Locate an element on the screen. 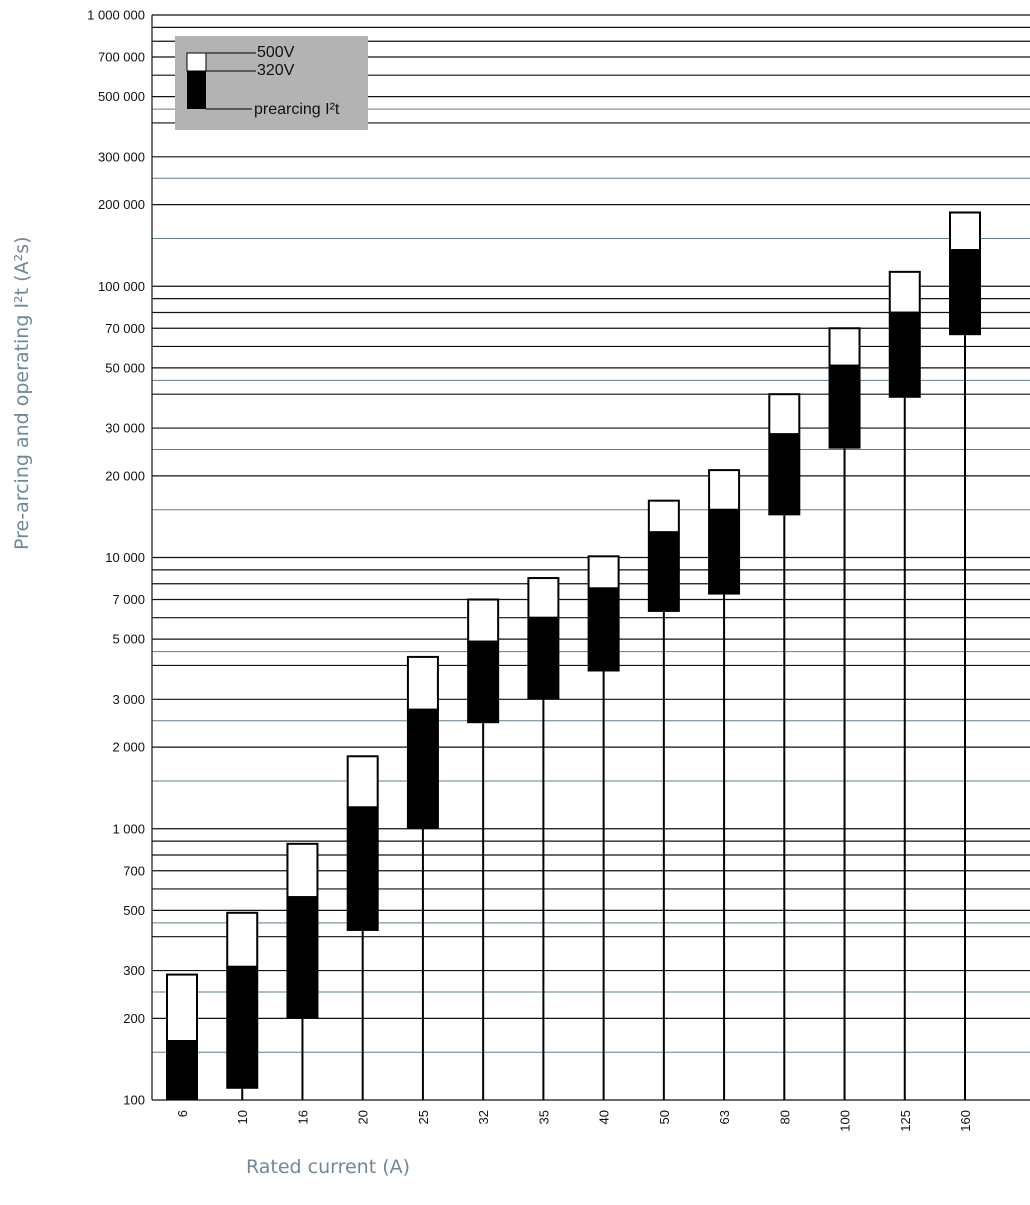 The height and width of the screenshot is (1205, 1030). y-tick-label: 7 000 is located at coordinates (128, 599).